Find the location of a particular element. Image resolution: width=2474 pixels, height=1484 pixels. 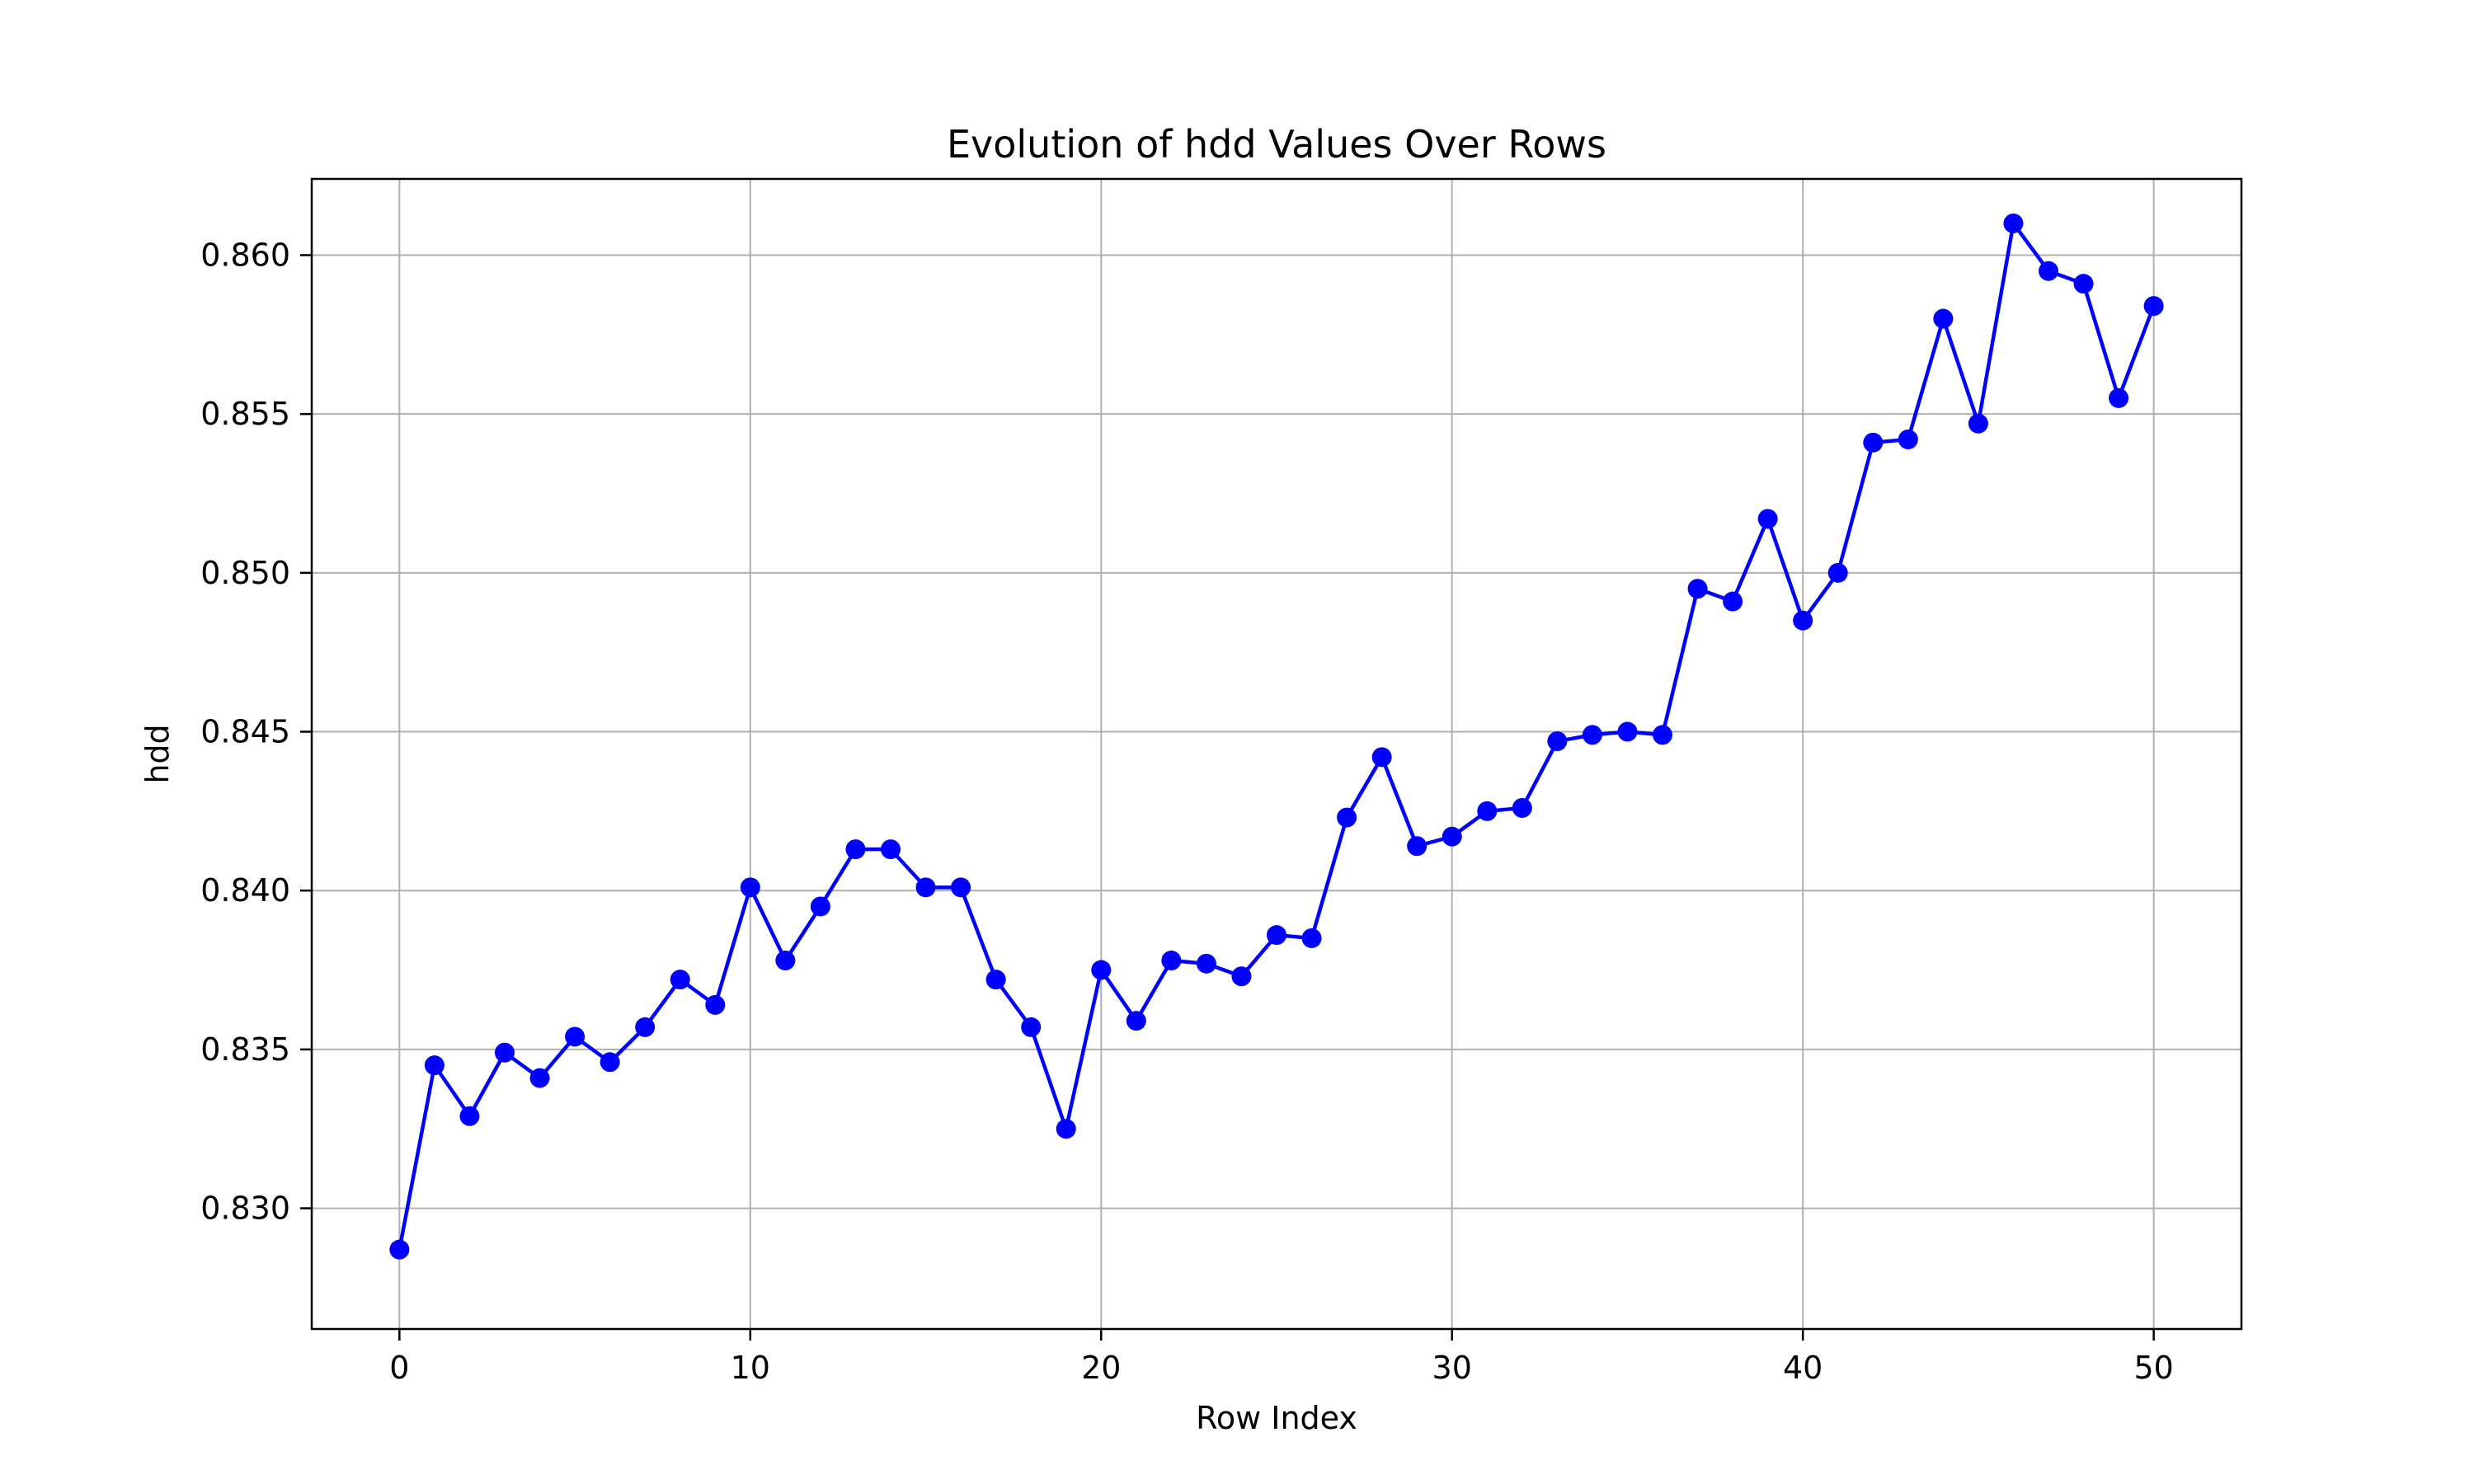

x-tick-label: 50 is located at coordinates (2153, 1368).